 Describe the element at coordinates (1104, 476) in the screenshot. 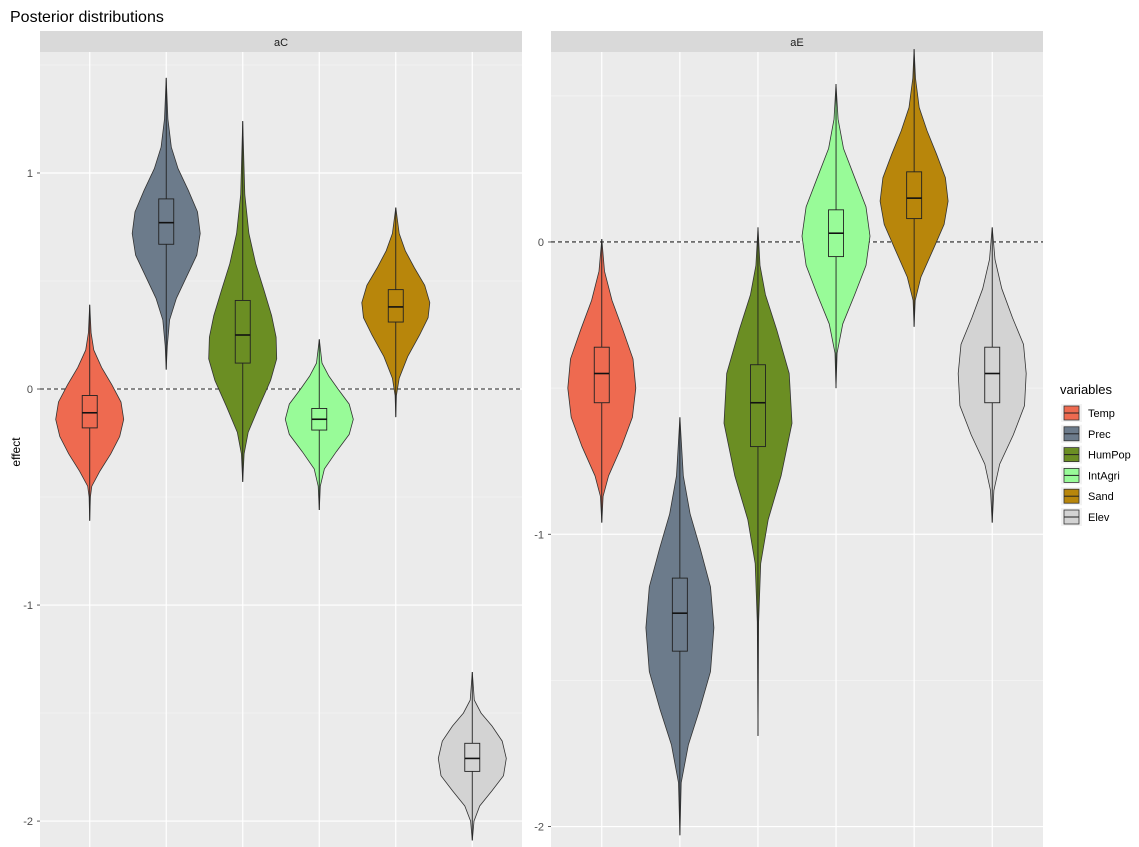

I see `legend-label-IntAgri: IntAgri` at that location.